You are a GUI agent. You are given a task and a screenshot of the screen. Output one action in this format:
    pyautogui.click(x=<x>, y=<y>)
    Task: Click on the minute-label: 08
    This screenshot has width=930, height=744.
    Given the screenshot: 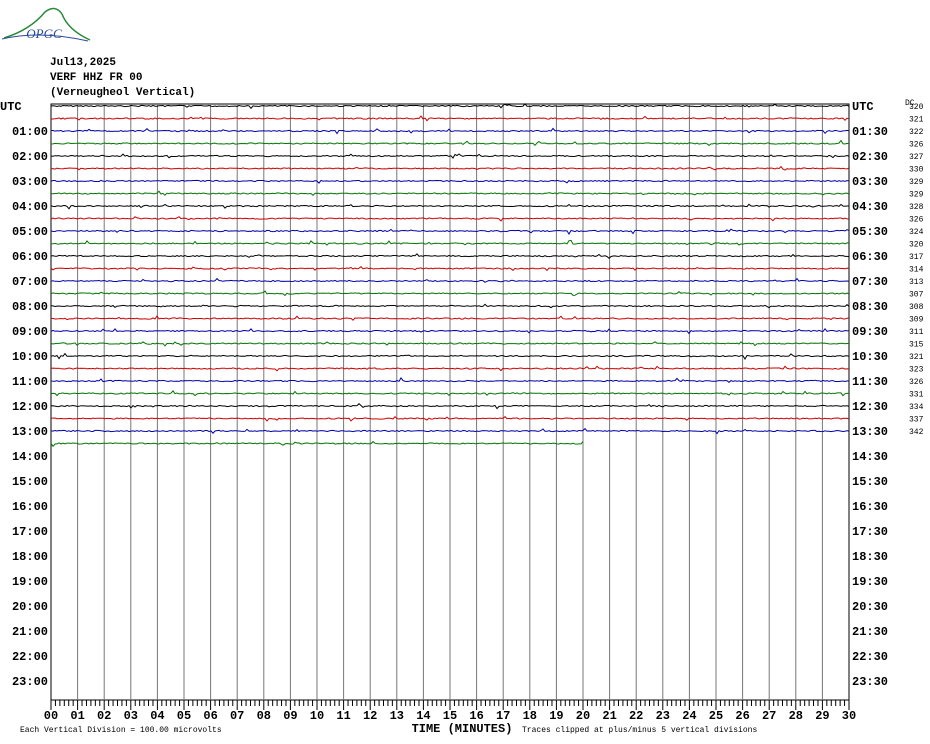 What is the action you would take?
    pyautogui.click(x=264, y=716)
    